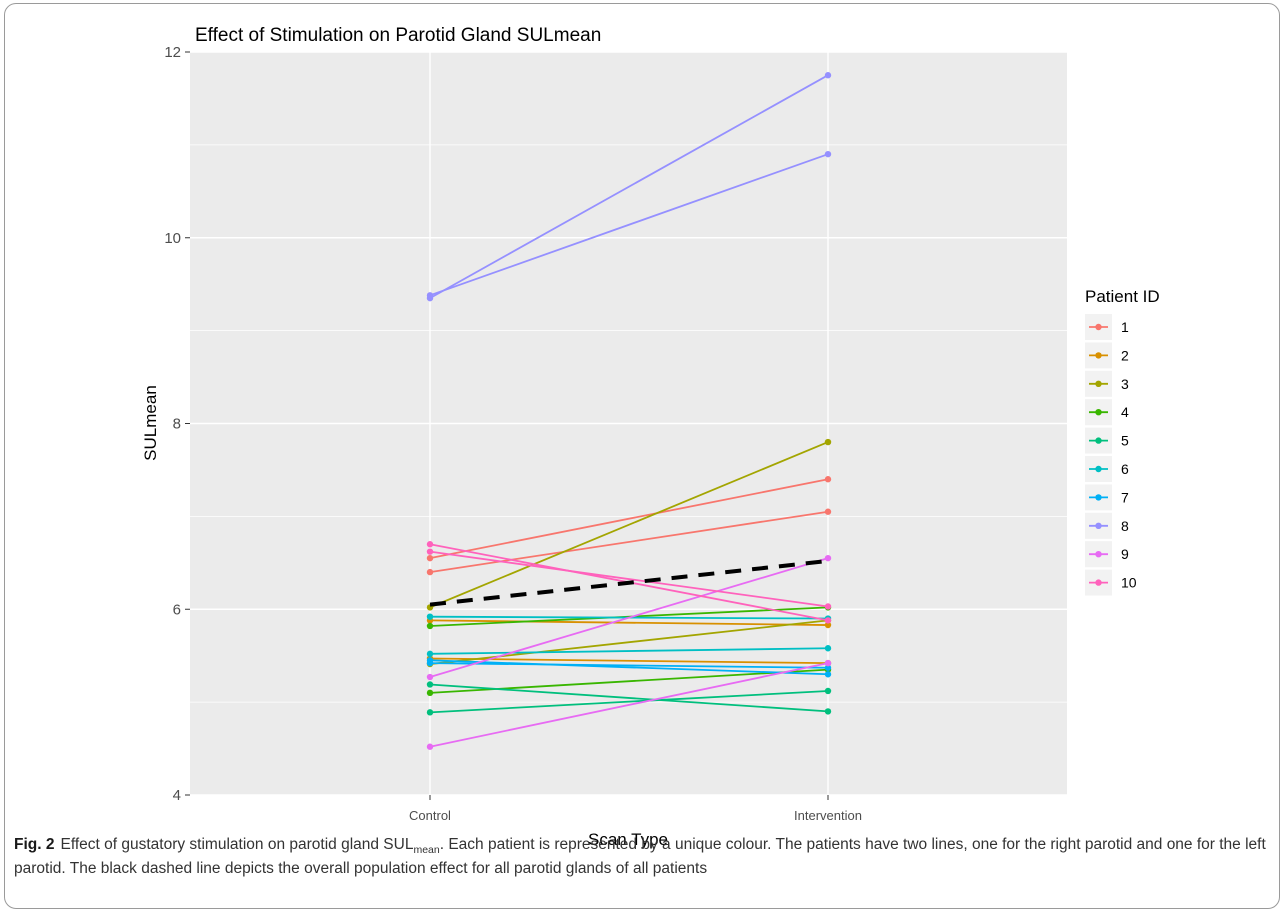  I want to click on overall-effect-dashed-line, so click(629, 582).